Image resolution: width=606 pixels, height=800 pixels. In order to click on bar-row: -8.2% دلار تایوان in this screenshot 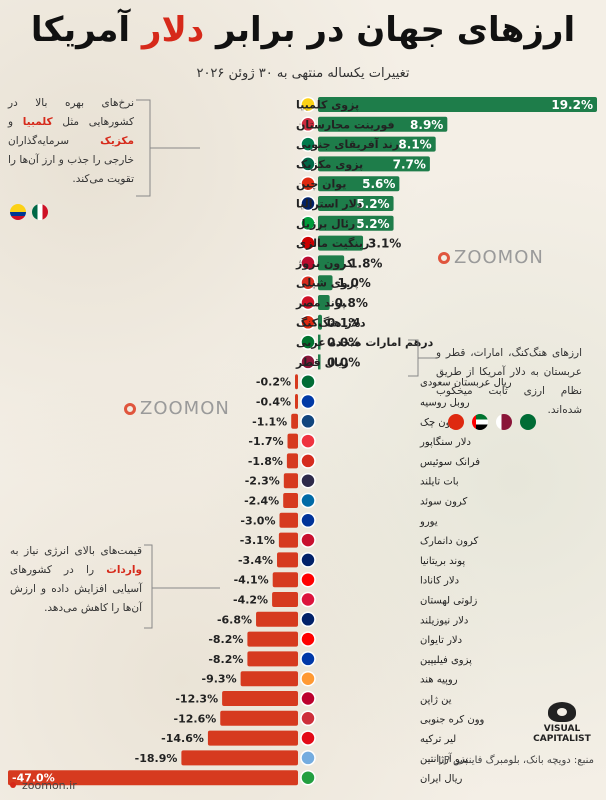, I will do `click(335, 639)`.